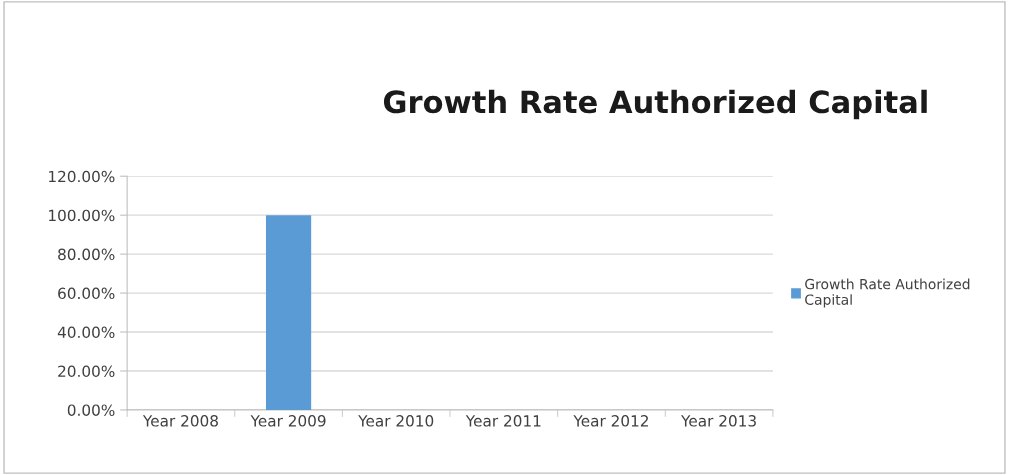 This screenshot has height=475, width=1009. Describe the element at coordinates (887, 293) in the screenshot. I see `legend-label: Growth Rate Authorized Capital` at that location.